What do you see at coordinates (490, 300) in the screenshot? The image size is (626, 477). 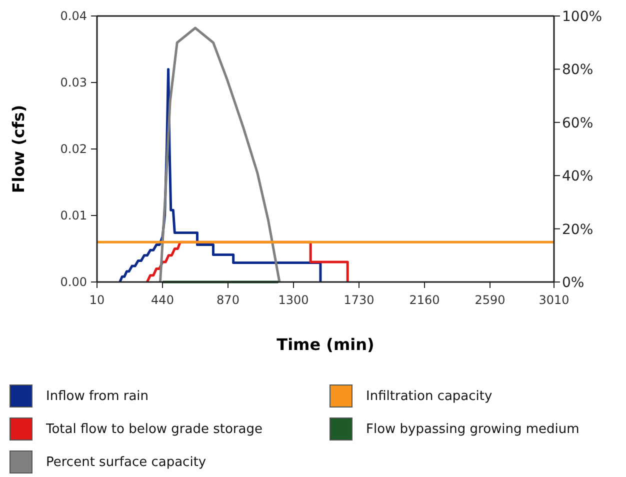 I see `x-tick-label: 2590` at bounding box center [490, 300].